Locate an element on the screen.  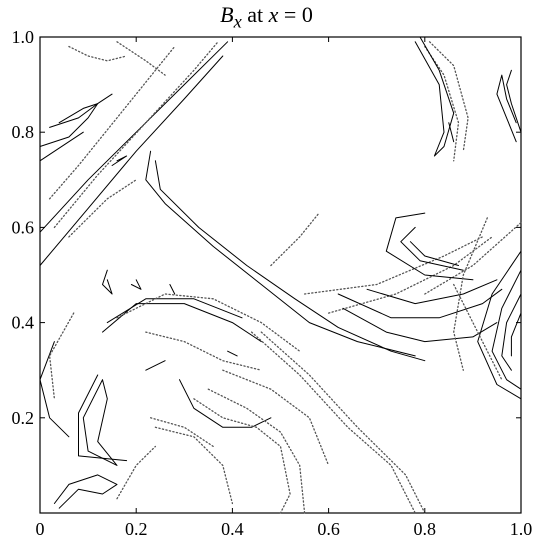
title-condition-variable: x is located at coordinates (273, 14).